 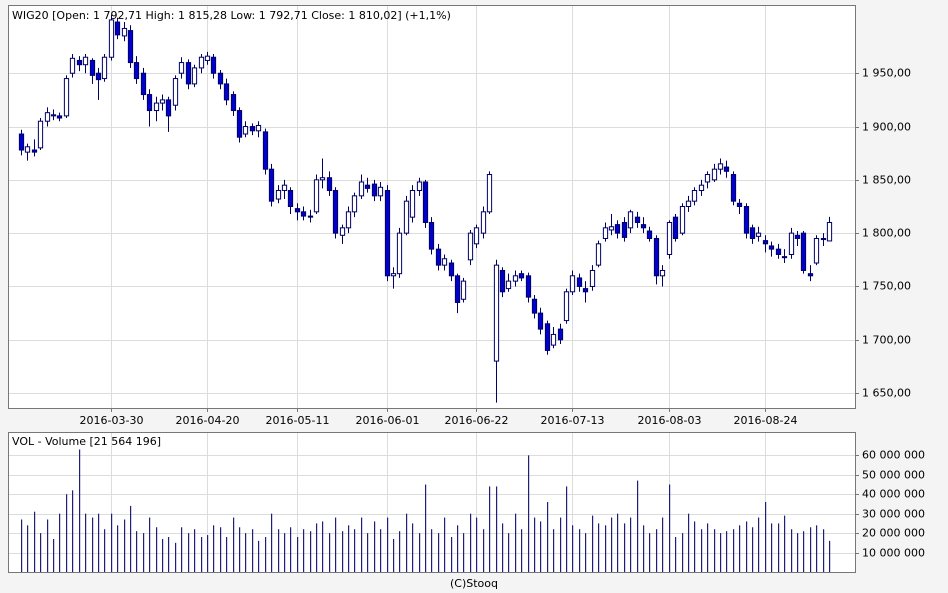 I want to click on y-tick-label: 1 800,00, so click(x=886, y=233).